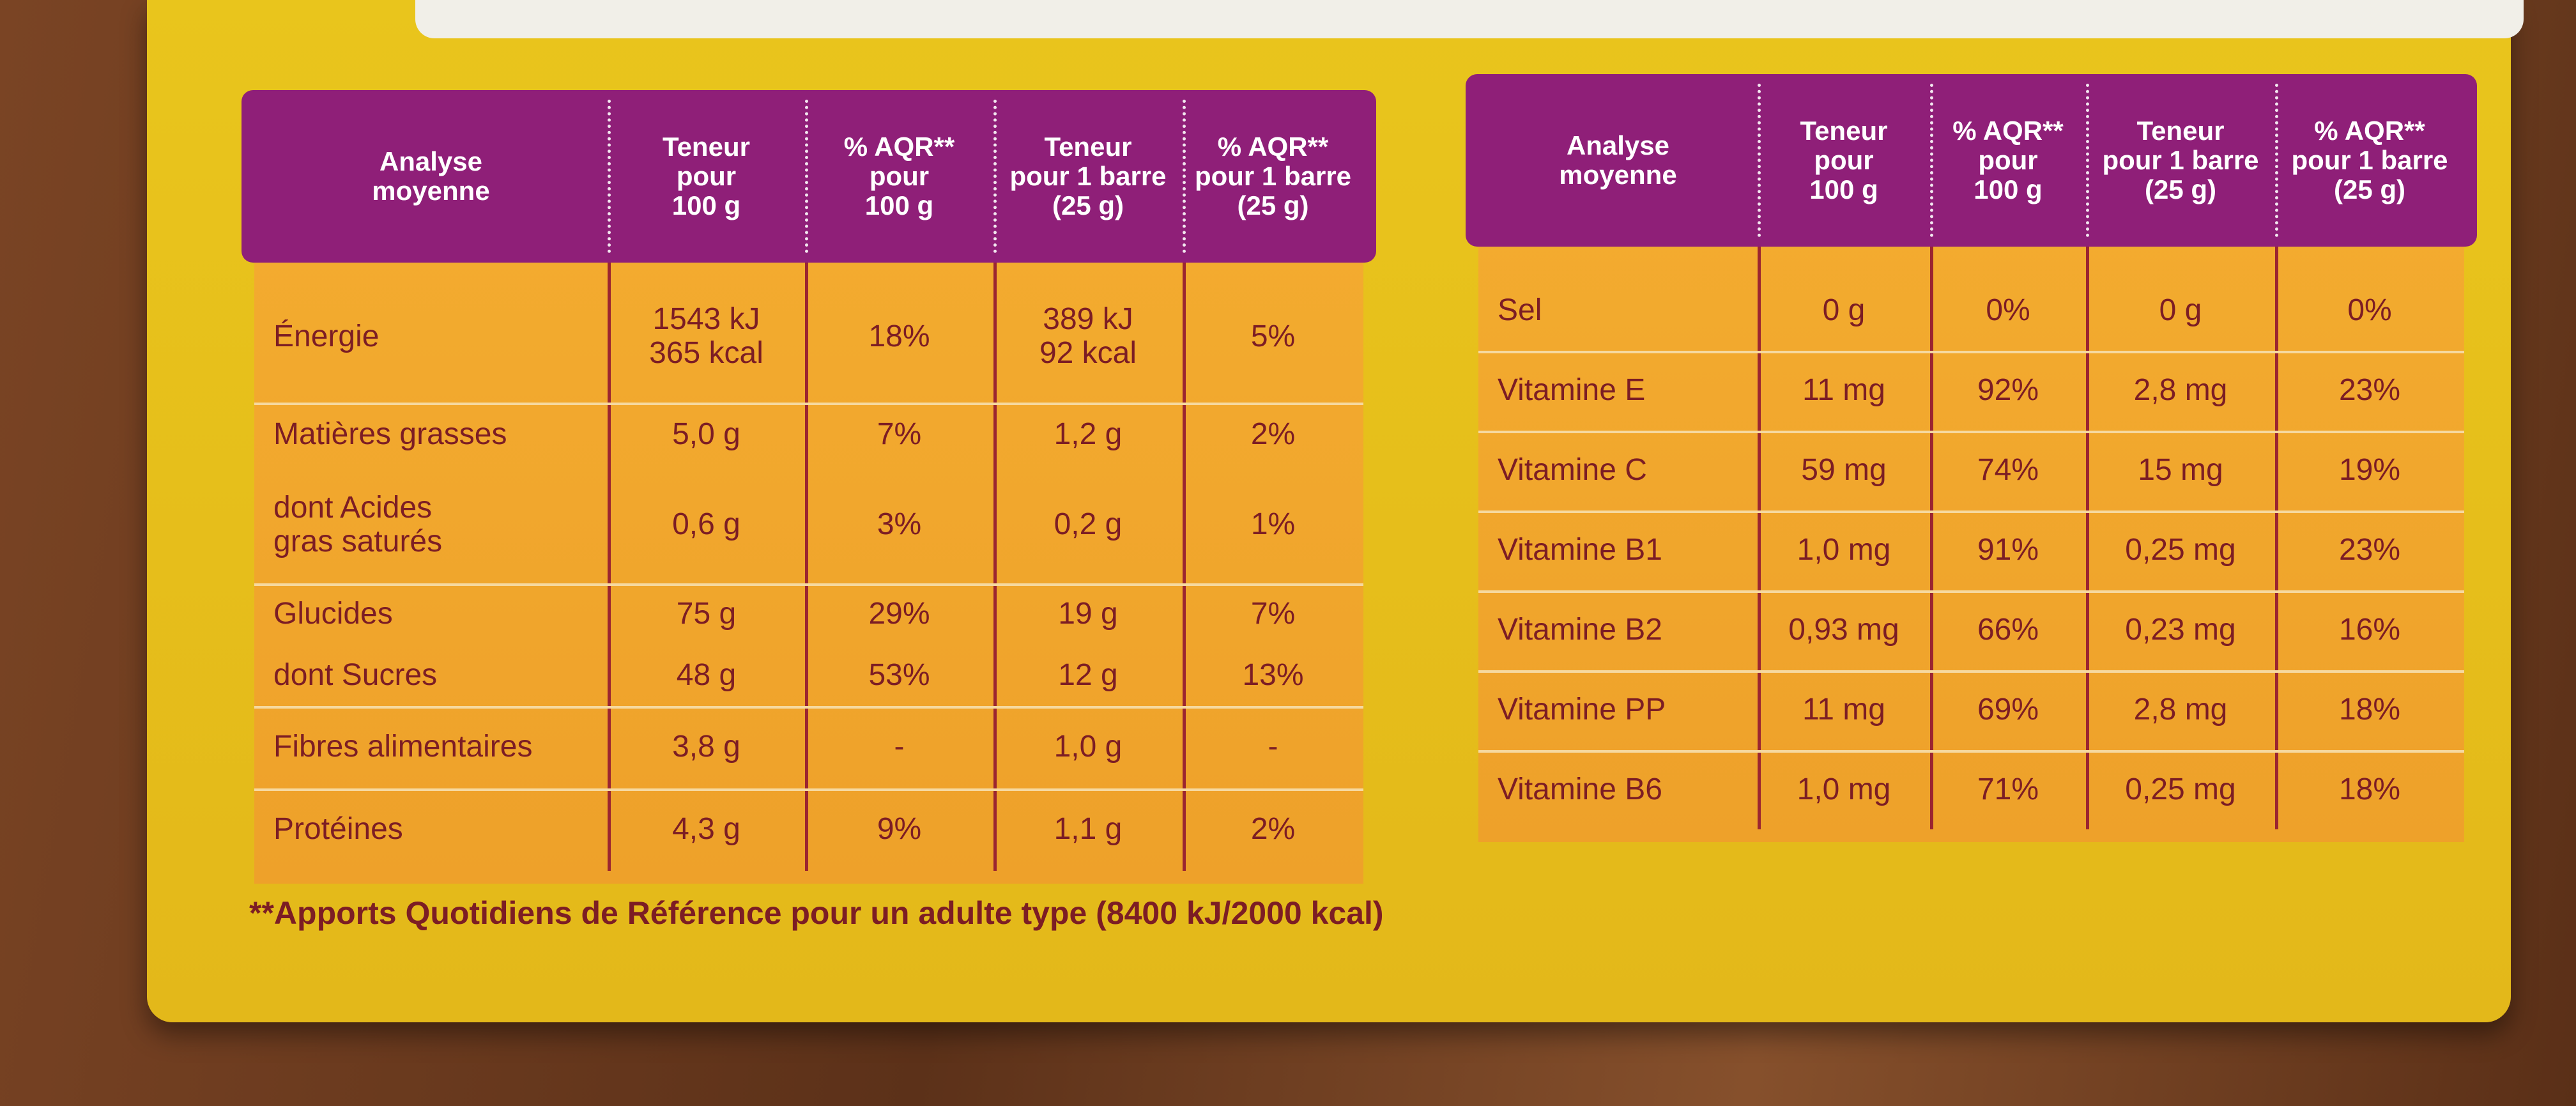 The image size is (2576, 1106). What do you see at coordinates (706, 524) in the screenshot?
I see `nutrient-value: 0,6 g` at bounding box center [706, 524].